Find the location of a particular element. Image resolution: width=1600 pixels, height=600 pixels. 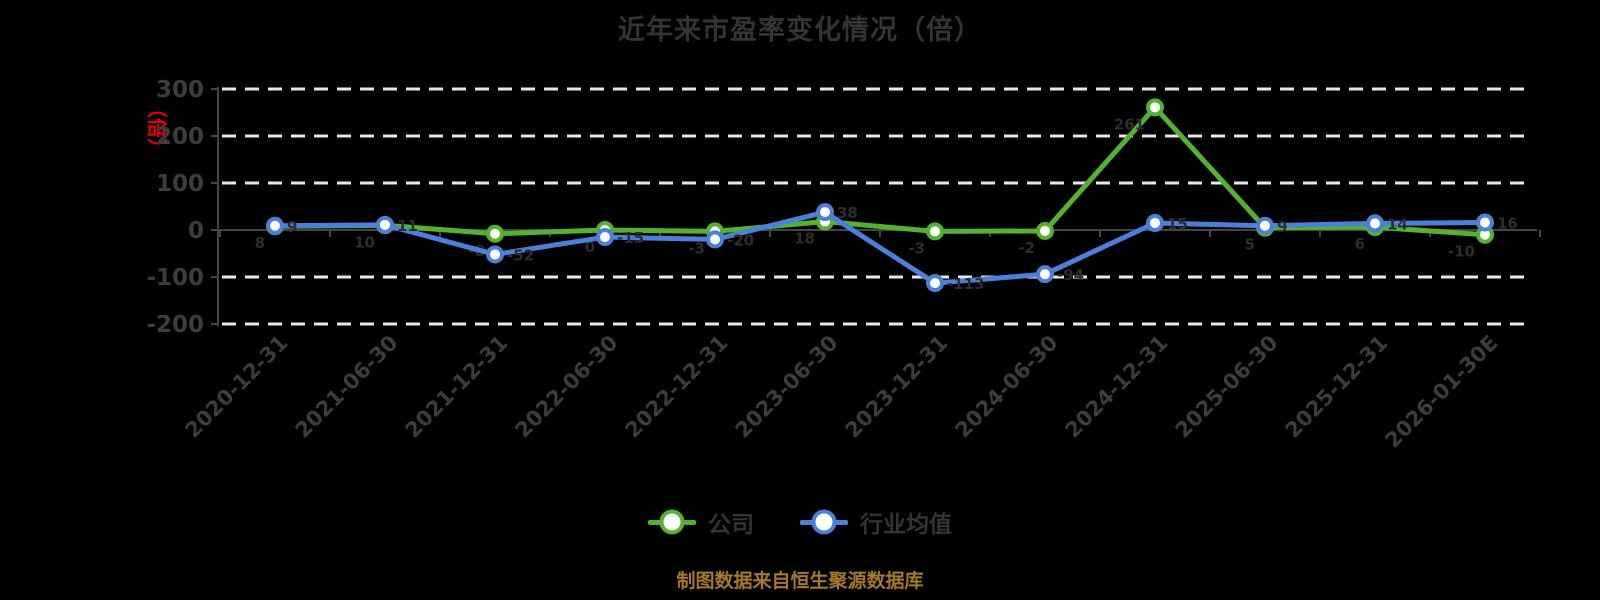

y-tick-label: 200 is located at coordinates (180, 137).